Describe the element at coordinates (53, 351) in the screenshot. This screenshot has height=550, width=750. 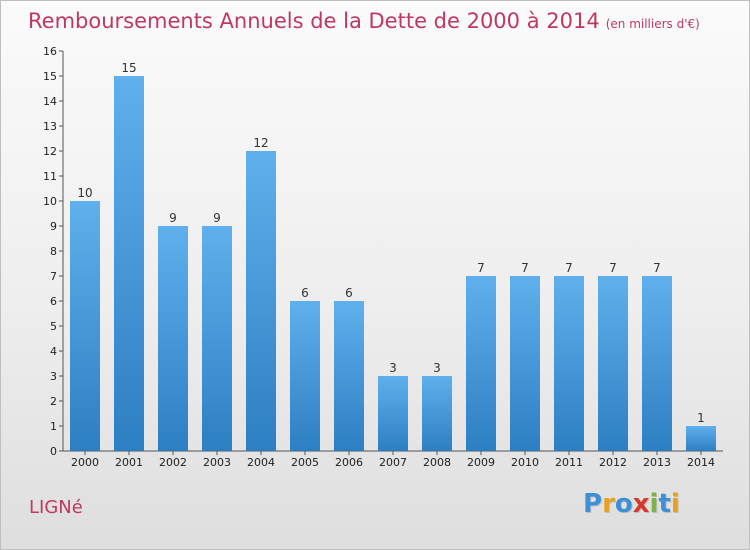
I see `y-tick-label: 4` at that location.